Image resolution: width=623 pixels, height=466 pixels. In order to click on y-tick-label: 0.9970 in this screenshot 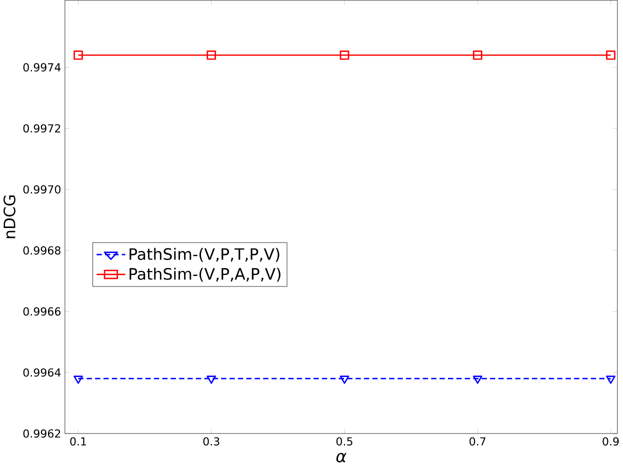, I will do `click(41, 189)`.